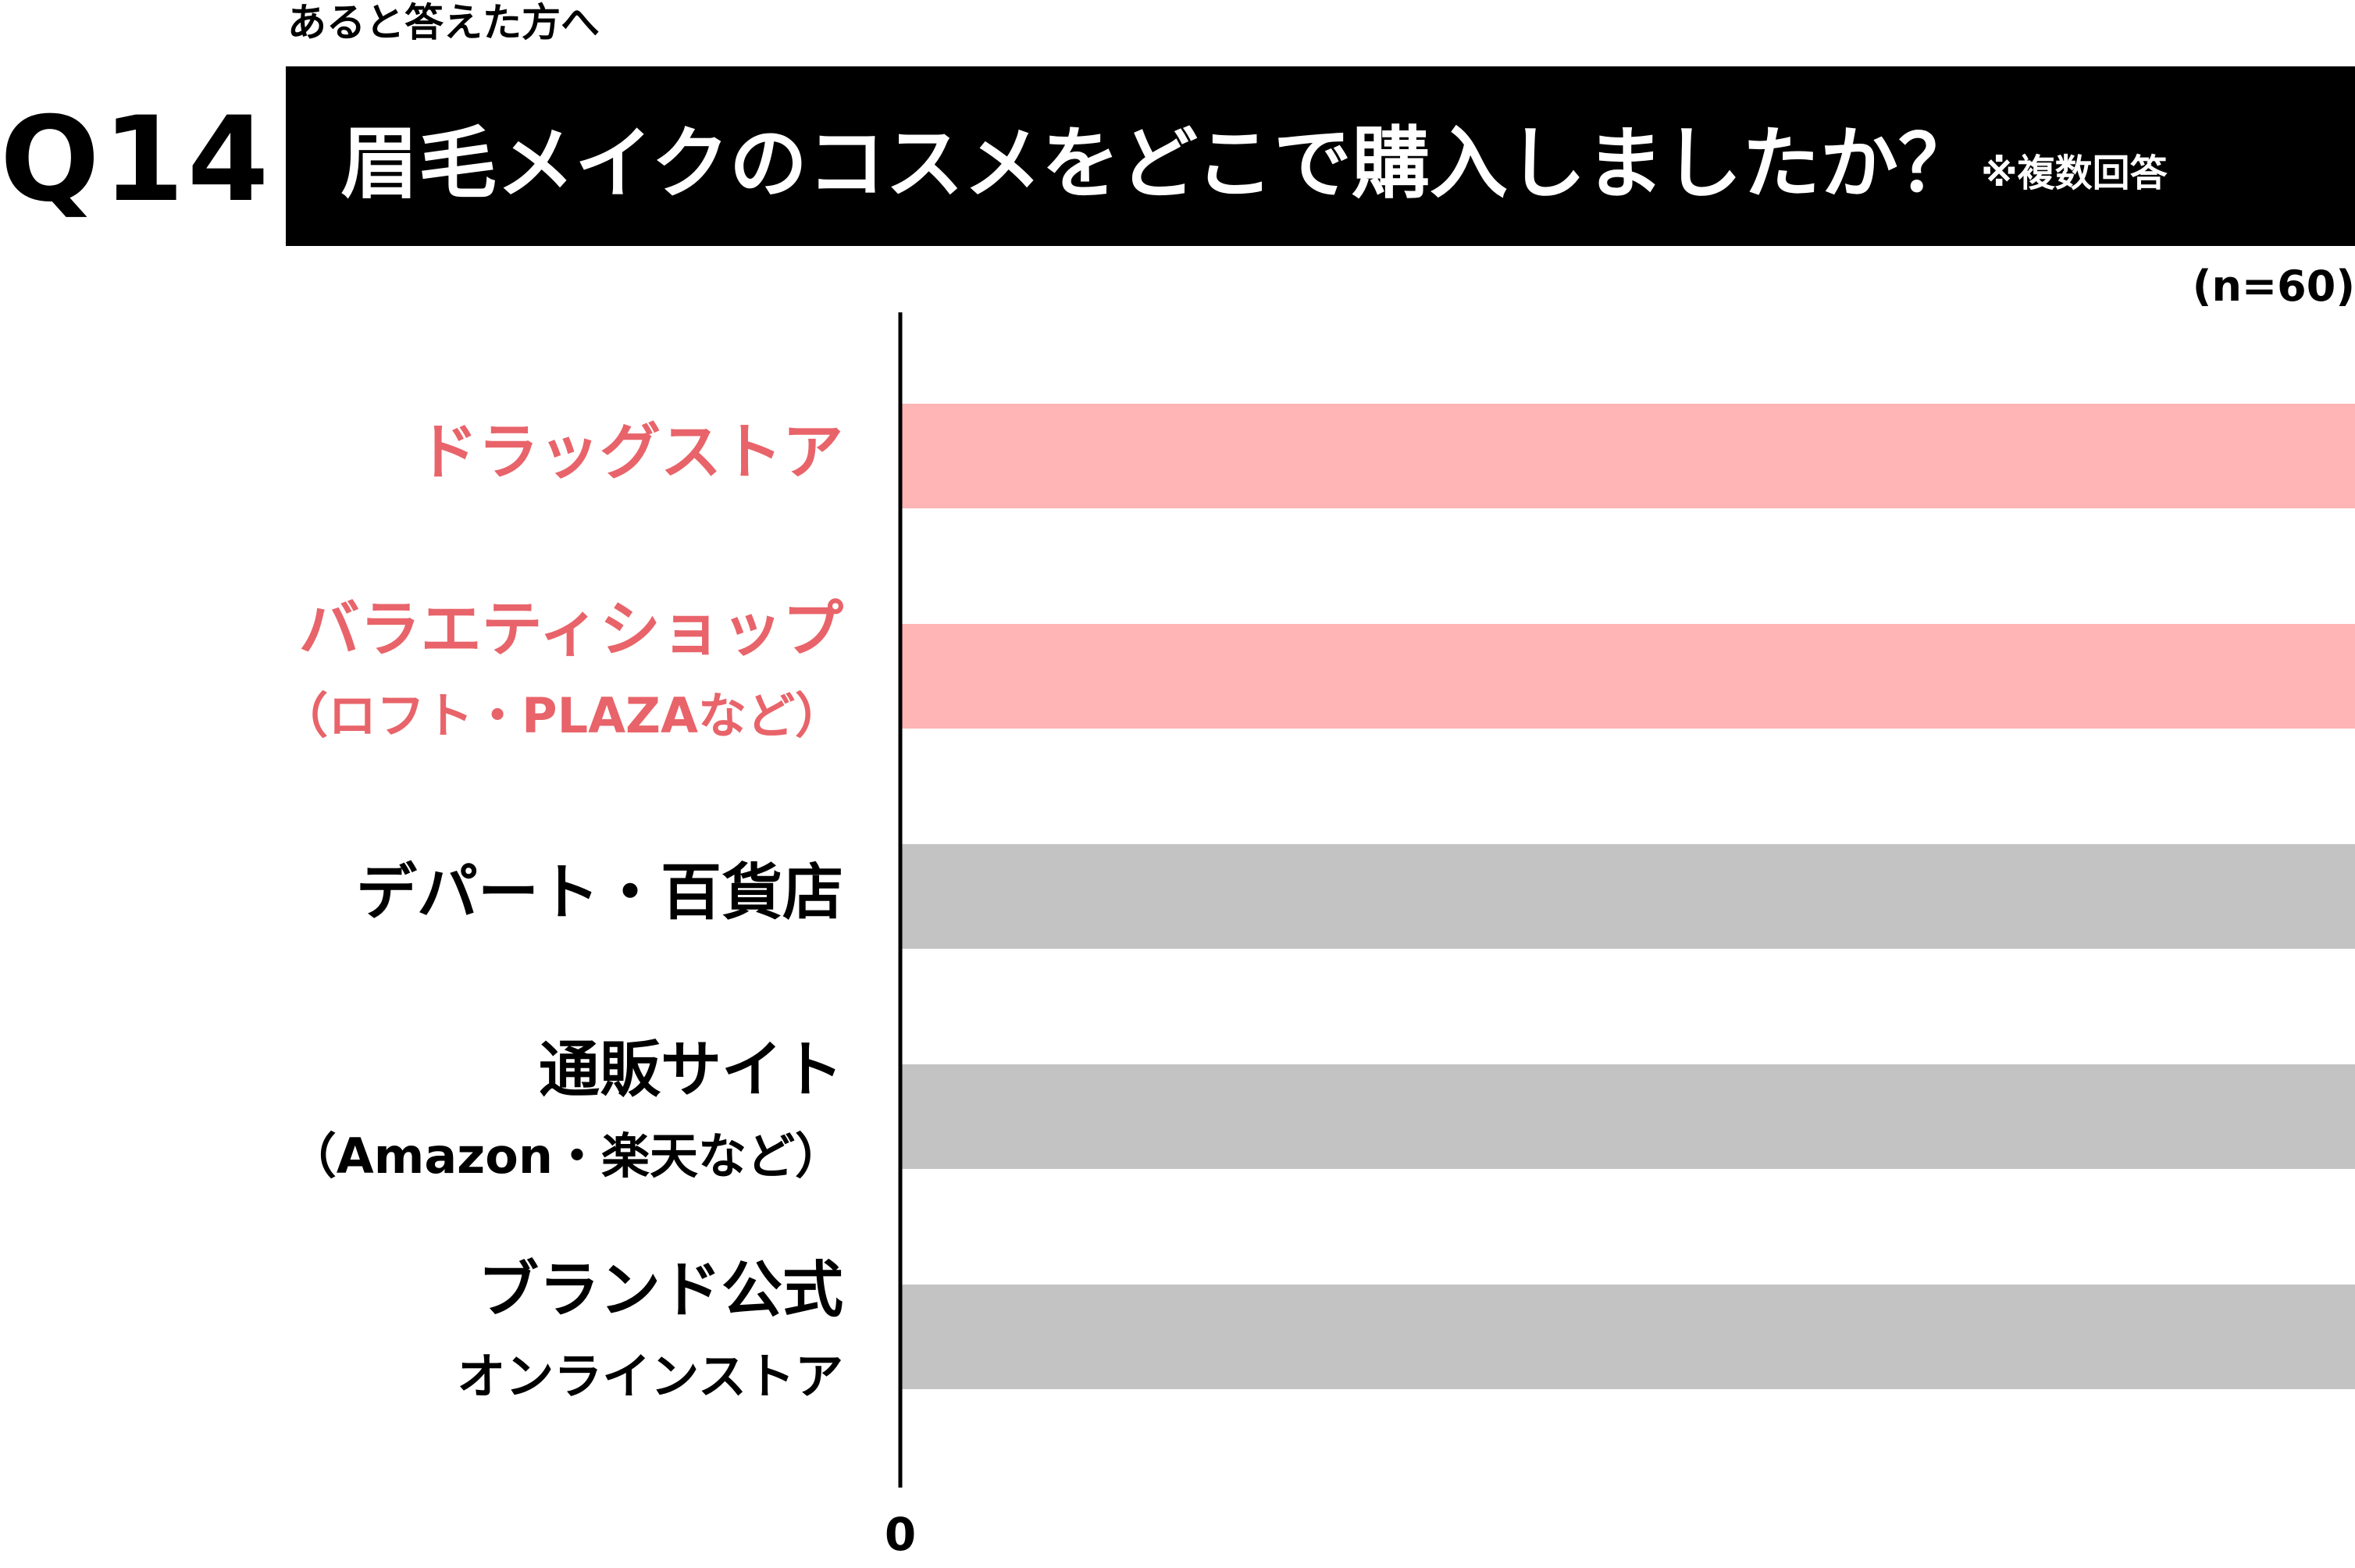  I want to click on category-label: バラエティショップ, so click(571, 629).